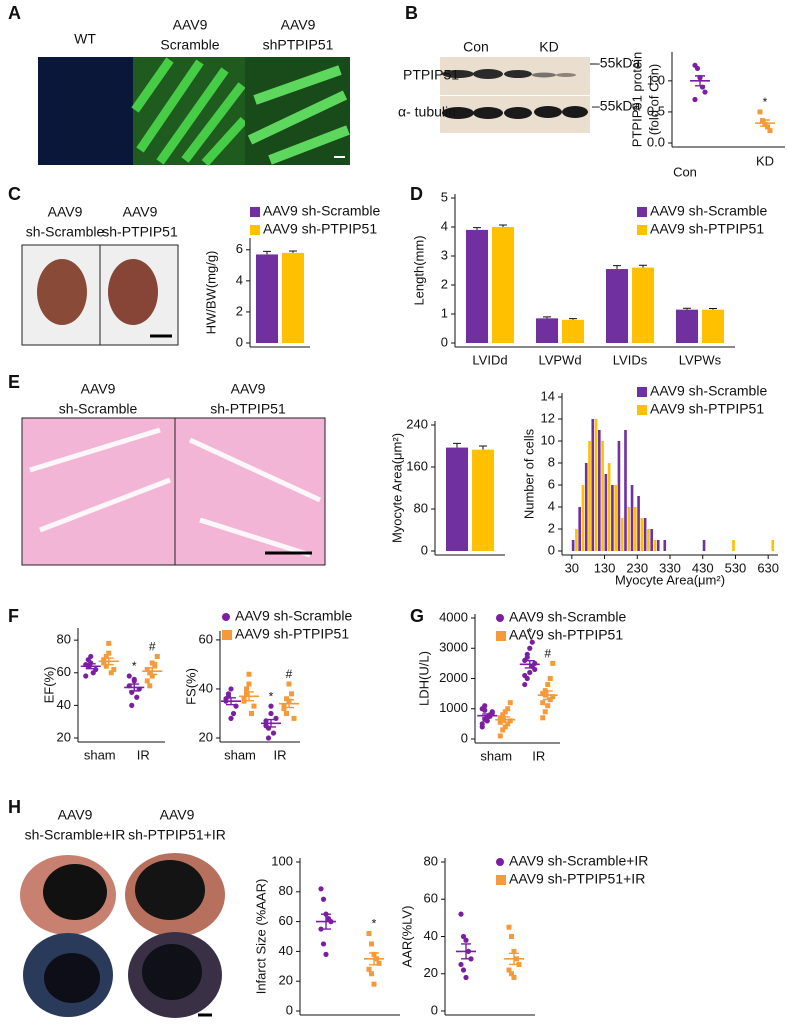 The image size is (787, 1026). Describe the element at coordinates (453, 707) in the screenshot. I see `y-tick-label: 1000` at that location.